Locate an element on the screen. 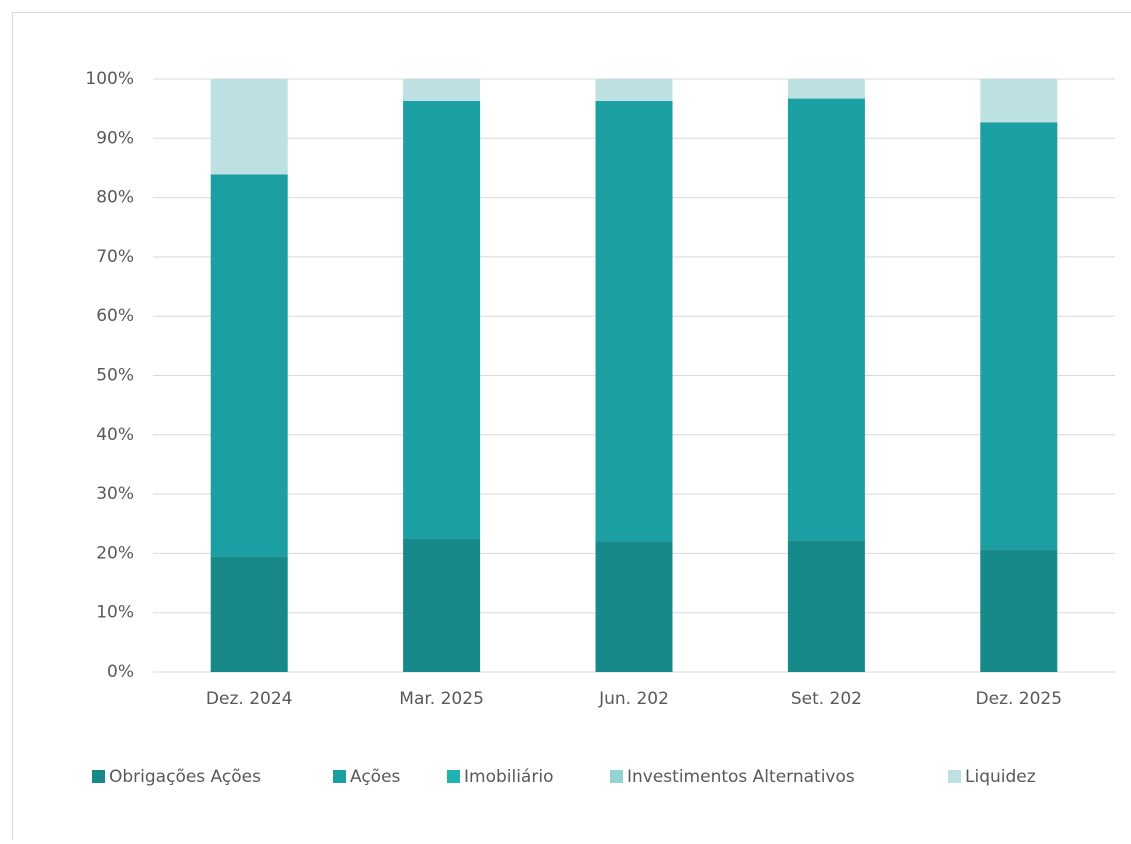 This screenshot has width=1131, height=844. x-tick-label: Mar. 2025 is located at coordinates (441, 699).